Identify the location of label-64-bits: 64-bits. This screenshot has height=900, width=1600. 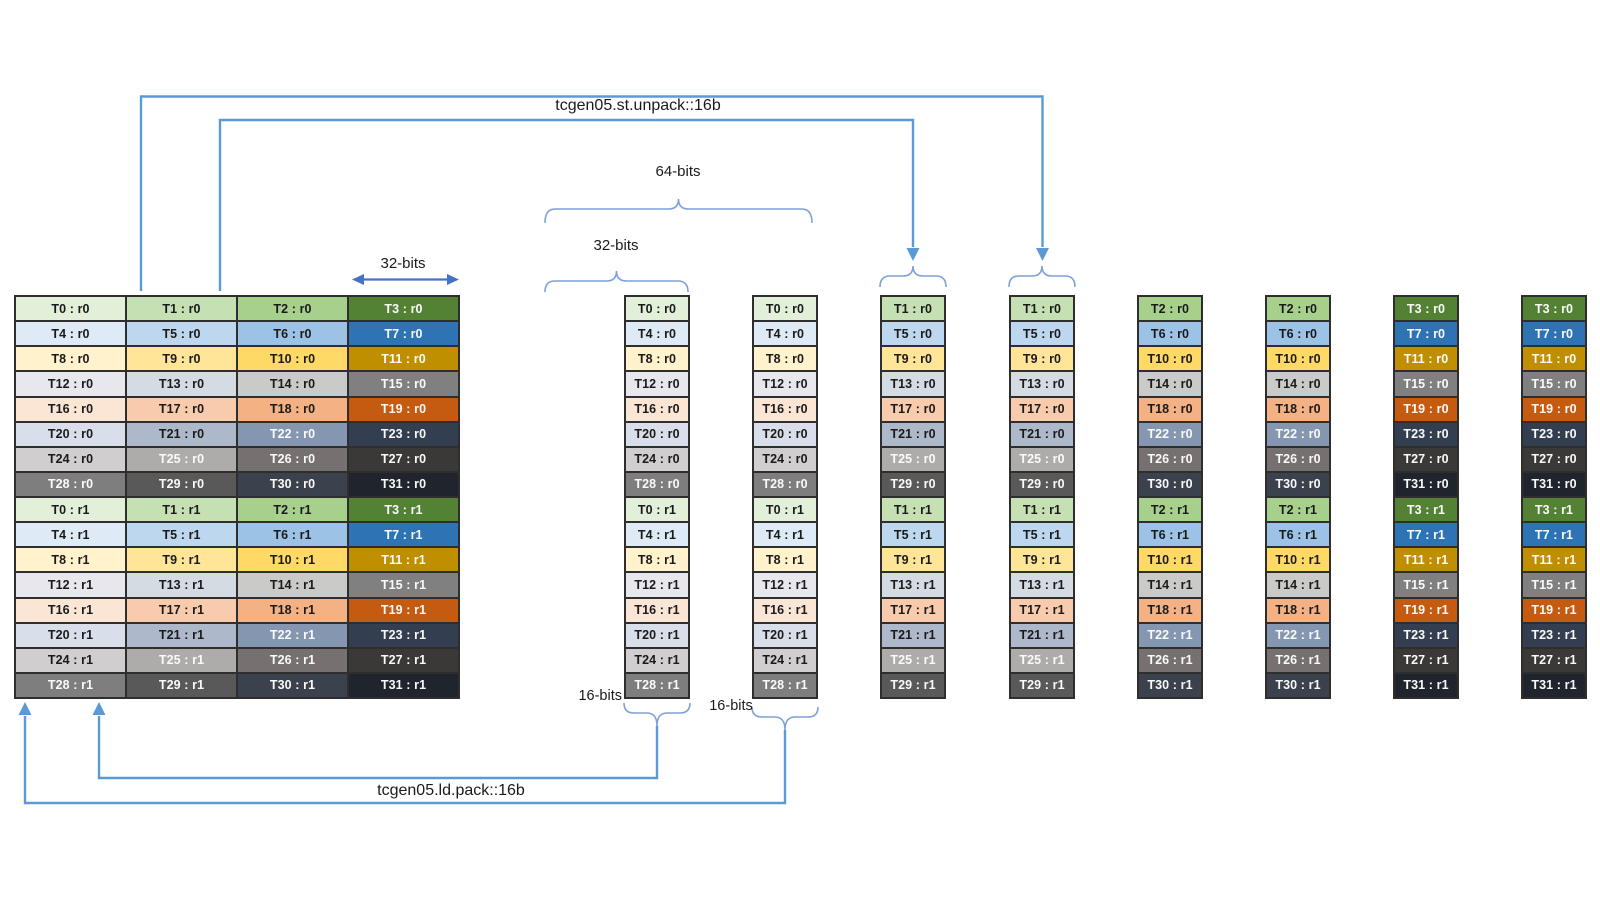
(678, 171).